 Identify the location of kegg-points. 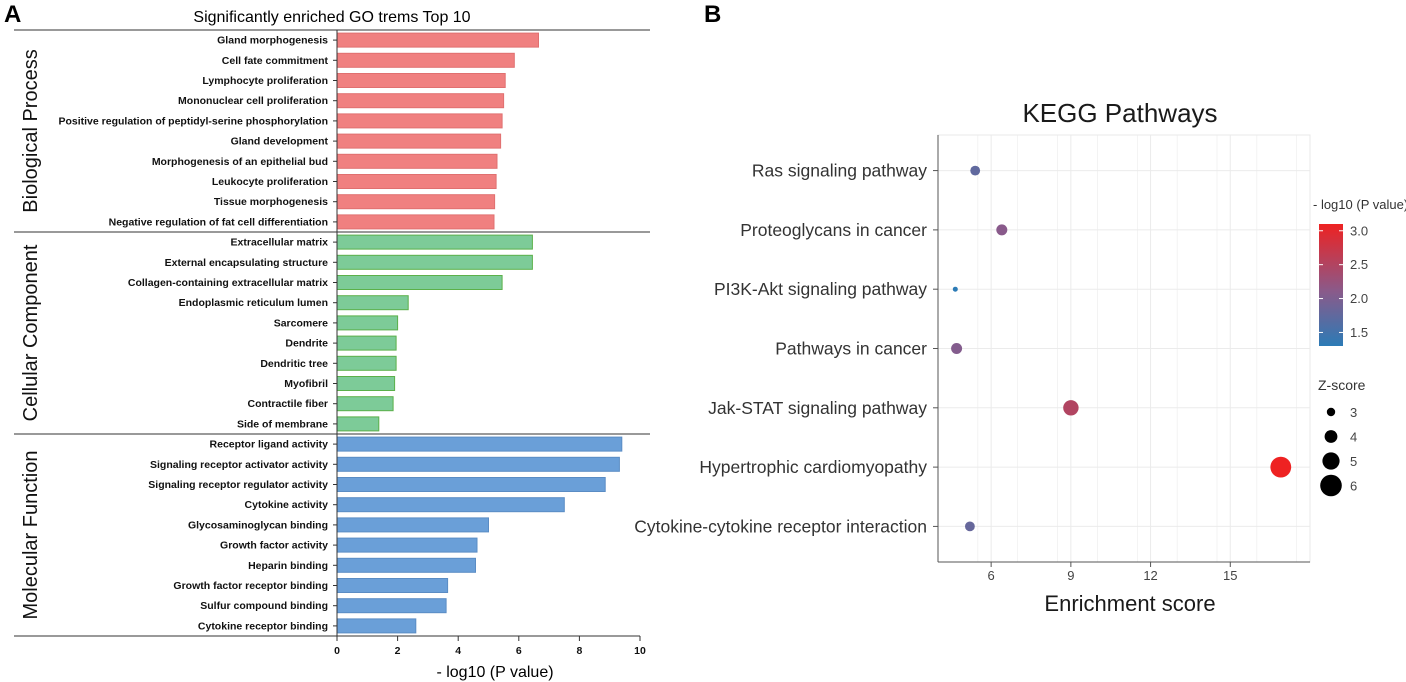
(1121, 348).